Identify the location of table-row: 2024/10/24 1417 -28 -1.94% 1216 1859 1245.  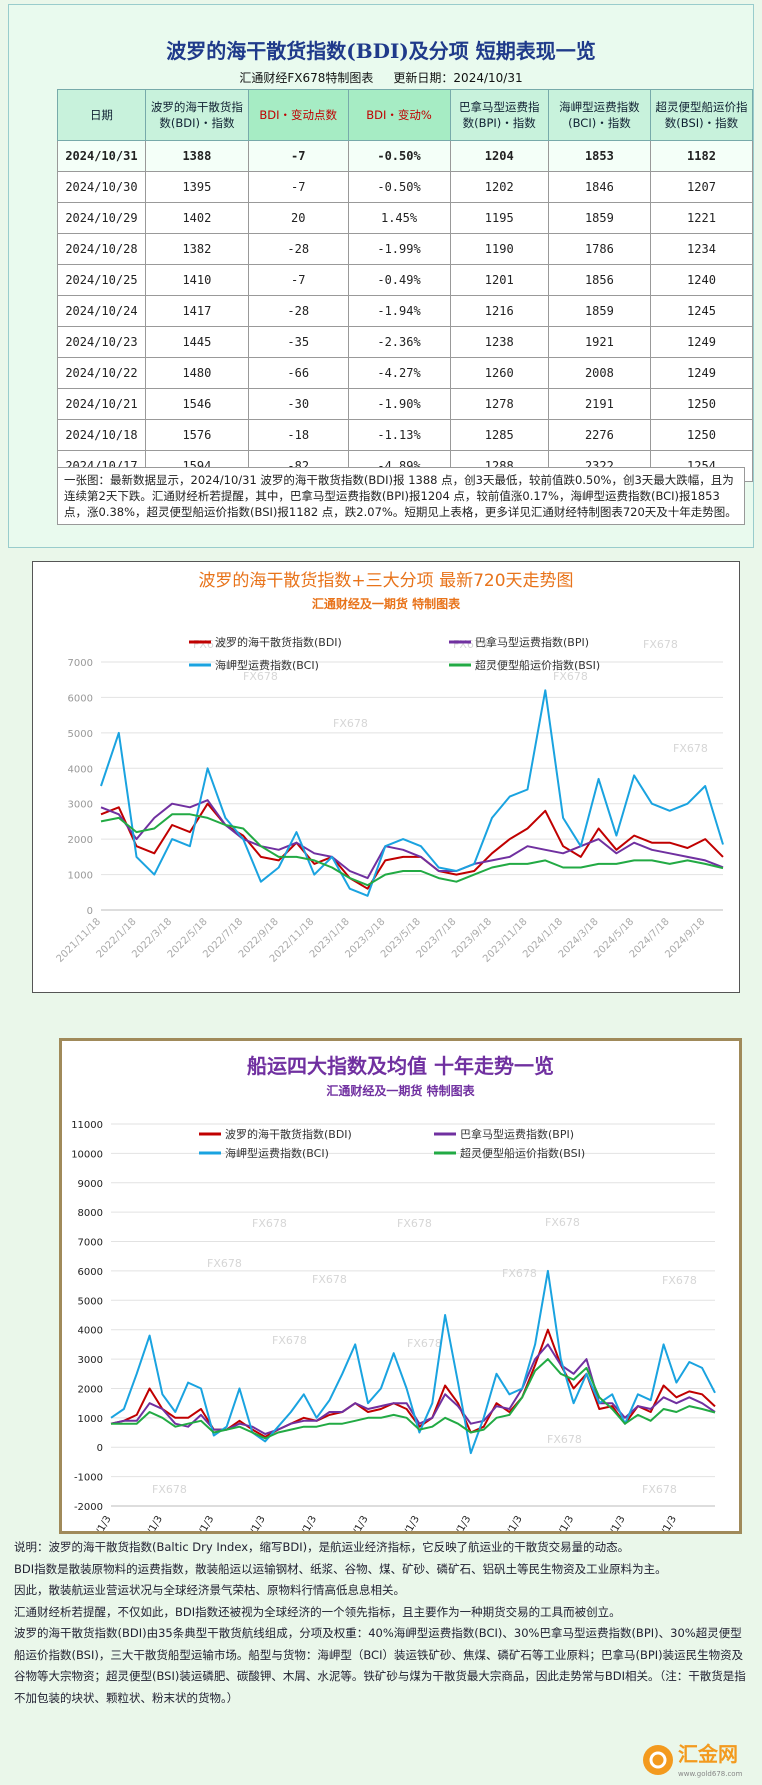
(405, 311).